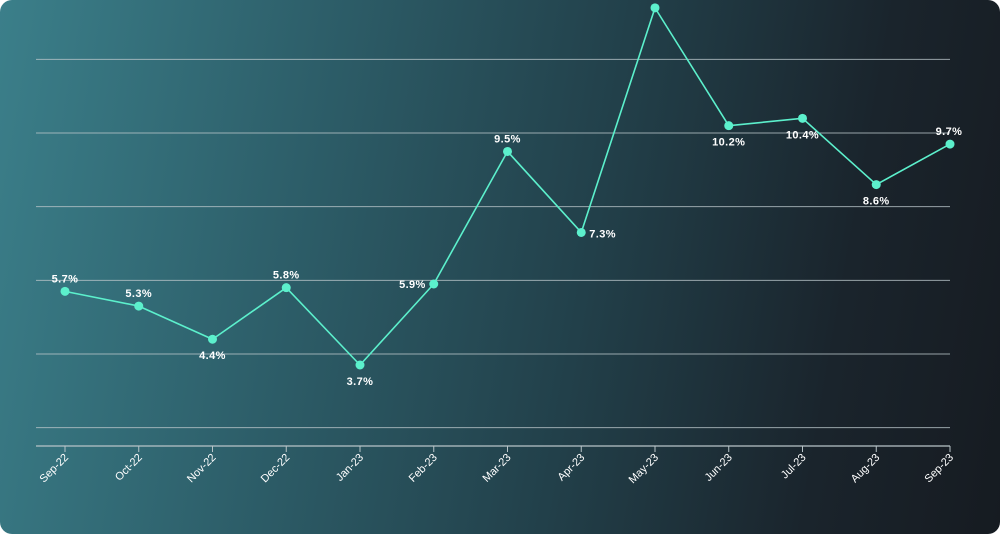  Describe the element at coordinates (940, 469) in the screenshot. I see `x-tick-label-Sep-23: Sep-23` at that location.